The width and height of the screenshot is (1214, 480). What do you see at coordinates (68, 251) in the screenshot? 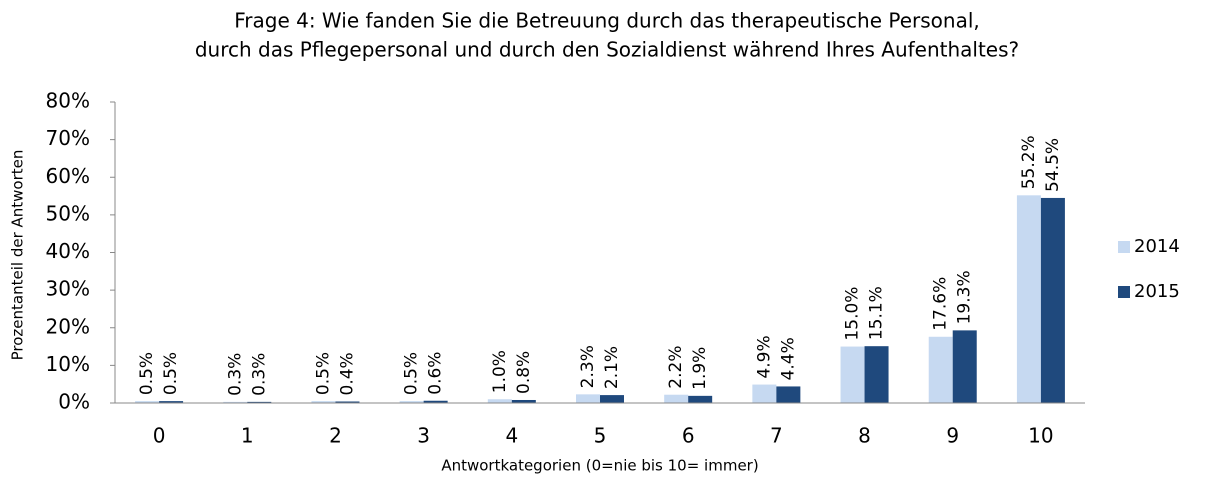
I see `y-tick-label: 40%` at bounding box center [68, 251].